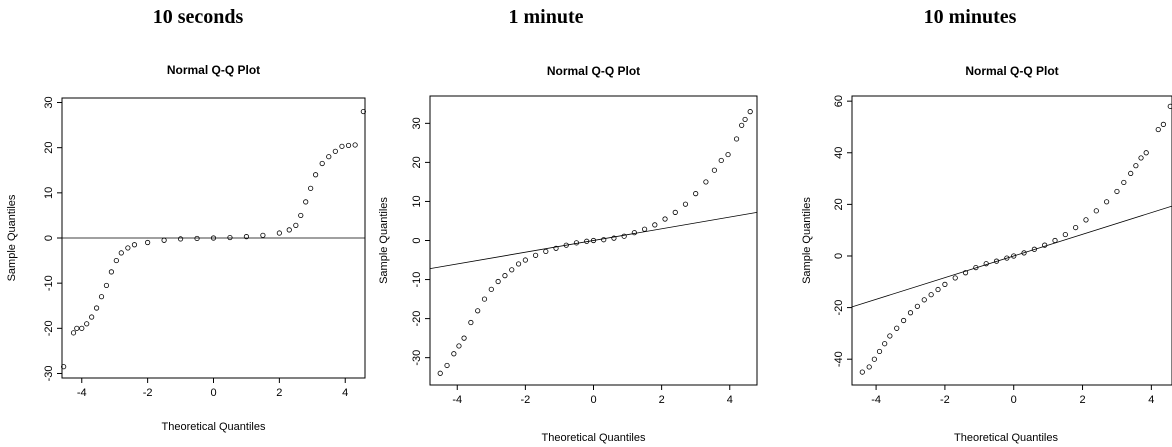 Image resolution: width=1172 pixels, height=447 pixels. Describe the element at coordinates (198, 17) in the screenshot. I see `panel-heading: 10 seconds` at that location.